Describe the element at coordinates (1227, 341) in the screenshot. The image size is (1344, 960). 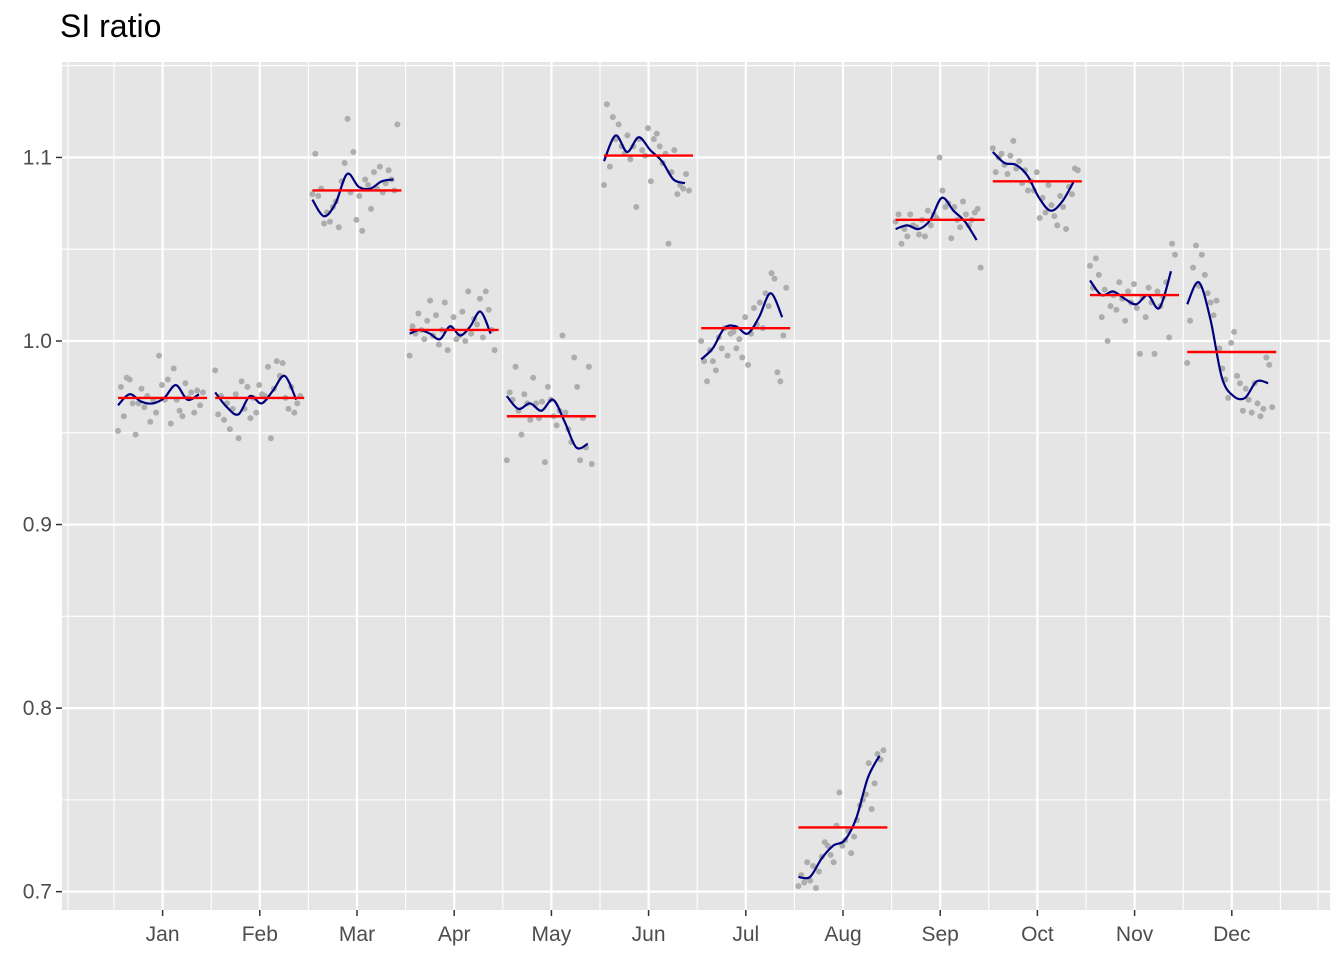
I see `smooth-line-dec` at that location.